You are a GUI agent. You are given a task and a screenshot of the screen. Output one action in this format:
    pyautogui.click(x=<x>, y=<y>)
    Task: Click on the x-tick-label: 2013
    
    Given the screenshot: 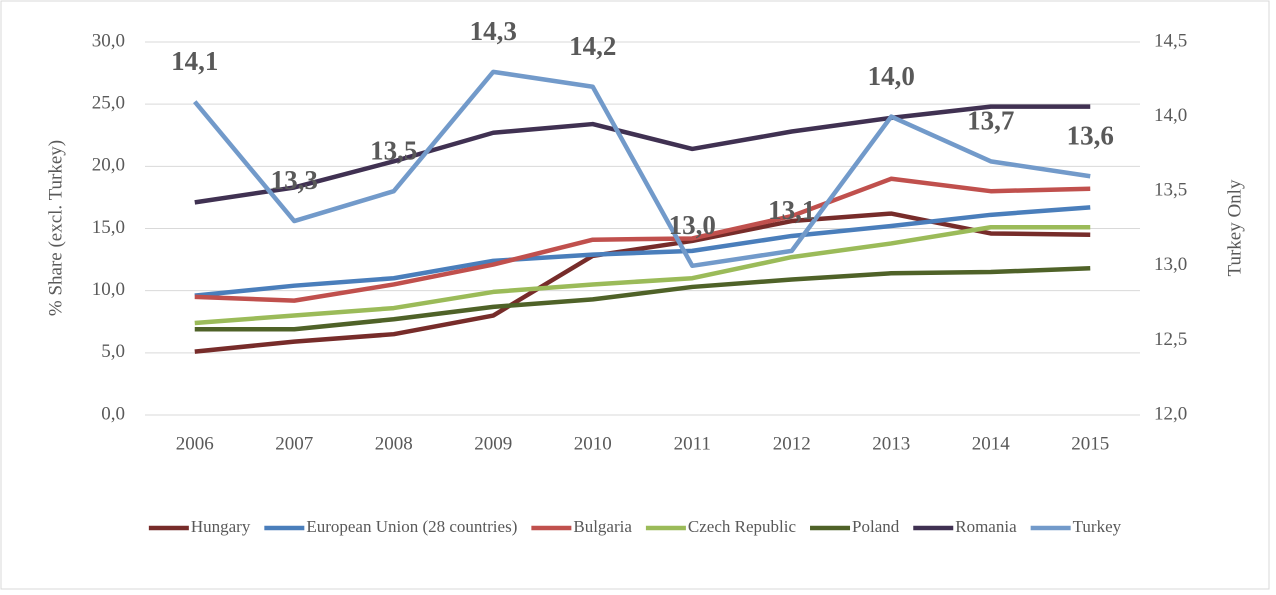 What is the action you would take?
    pyautogui.click(x=891, y=443)
    